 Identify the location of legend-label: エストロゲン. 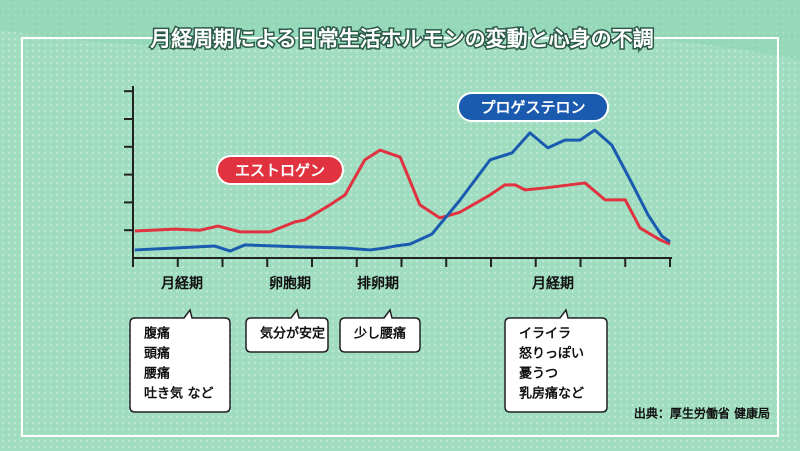
(280, 171).